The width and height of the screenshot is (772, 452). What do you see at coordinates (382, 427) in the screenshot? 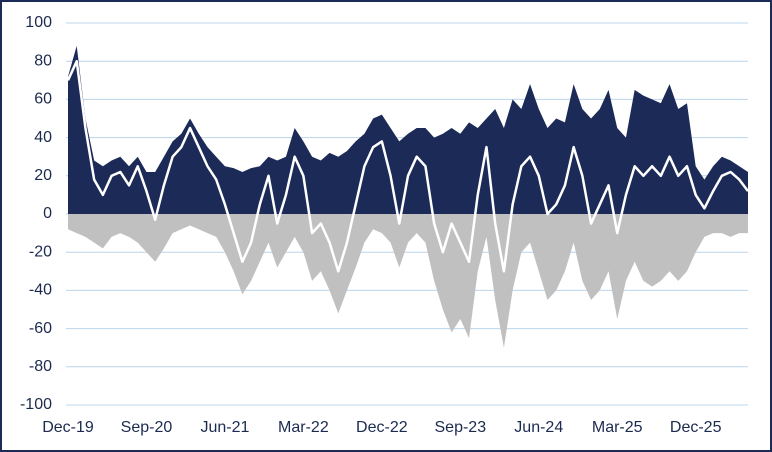
I see `x-tick-label: Dec-22` at bounding box center [382, 427].